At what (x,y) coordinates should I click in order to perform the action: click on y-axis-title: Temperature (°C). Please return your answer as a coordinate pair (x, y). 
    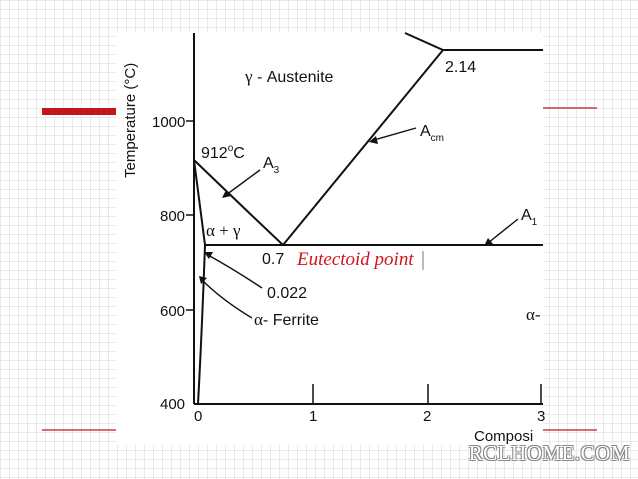
    Looking at the image, I should click on (130, 120).